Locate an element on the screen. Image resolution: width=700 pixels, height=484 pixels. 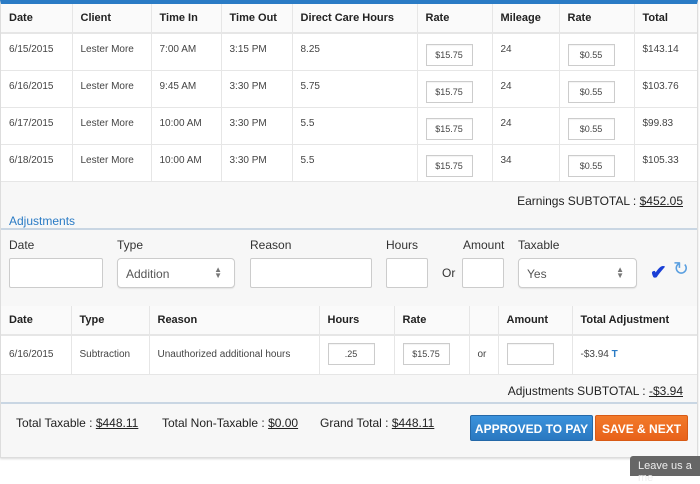
adj-type: Subtraction is located at coordinates (110, 355).